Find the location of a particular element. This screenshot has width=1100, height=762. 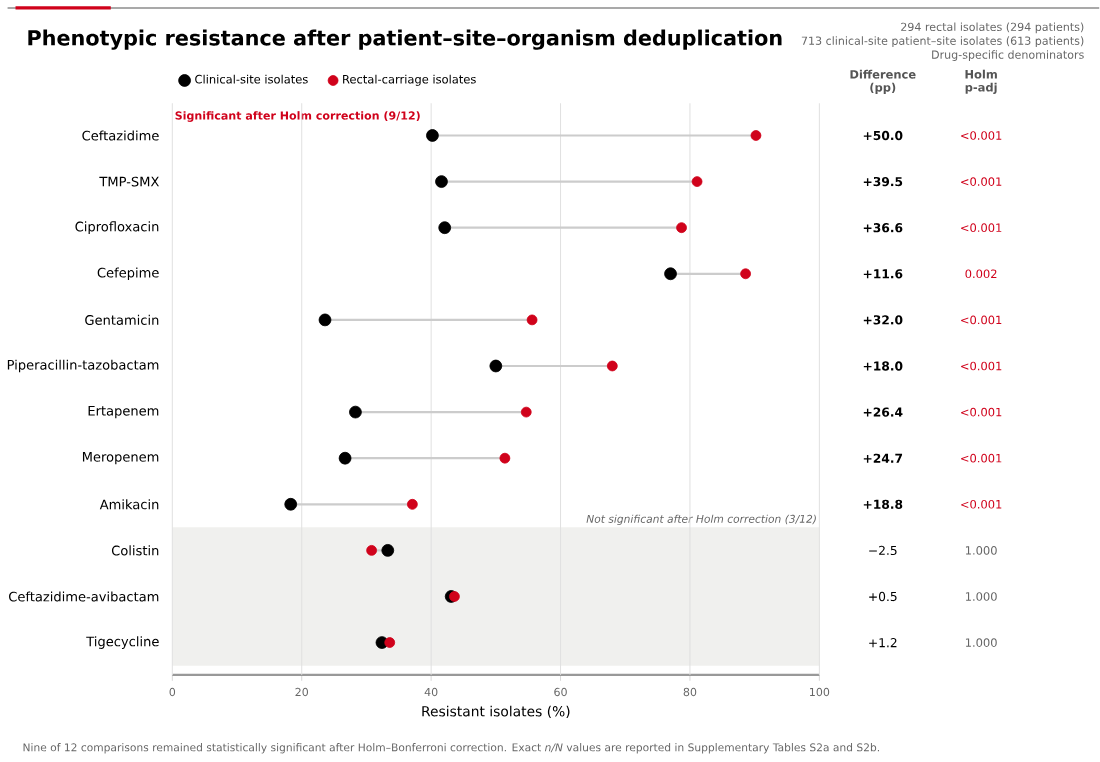

chart-title: Phenotypic resistance after patient–site–organism deduplication is located at coordinates (405, 39).